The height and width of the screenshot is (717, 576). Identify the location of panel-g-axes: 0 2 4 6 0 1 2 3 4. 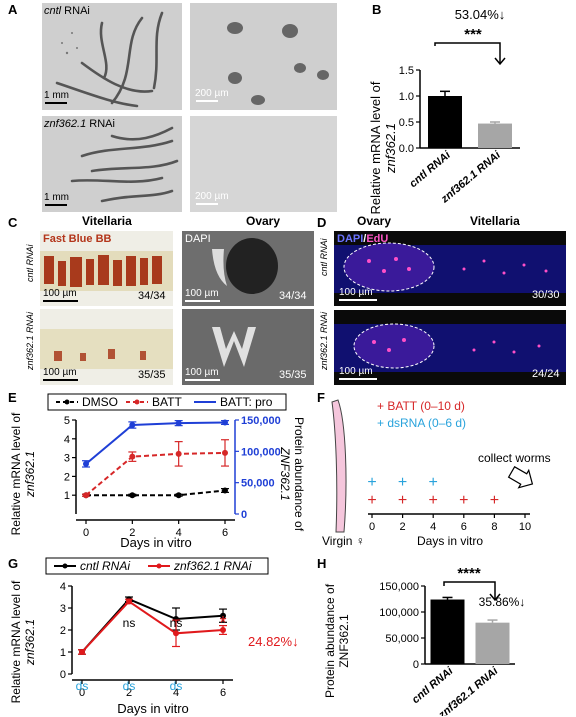
(146, 640).